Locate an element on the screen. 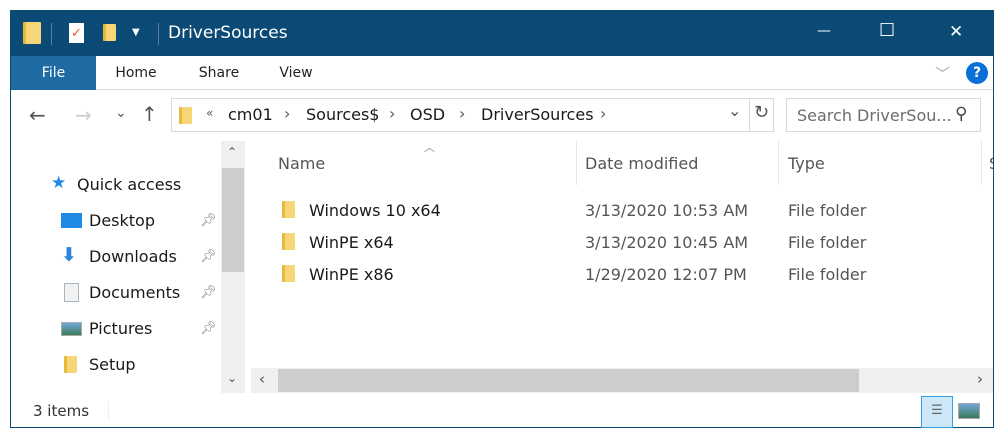  sidebar-scrollbar: ⌃ ⌄ is located at coordinates (233, 267).